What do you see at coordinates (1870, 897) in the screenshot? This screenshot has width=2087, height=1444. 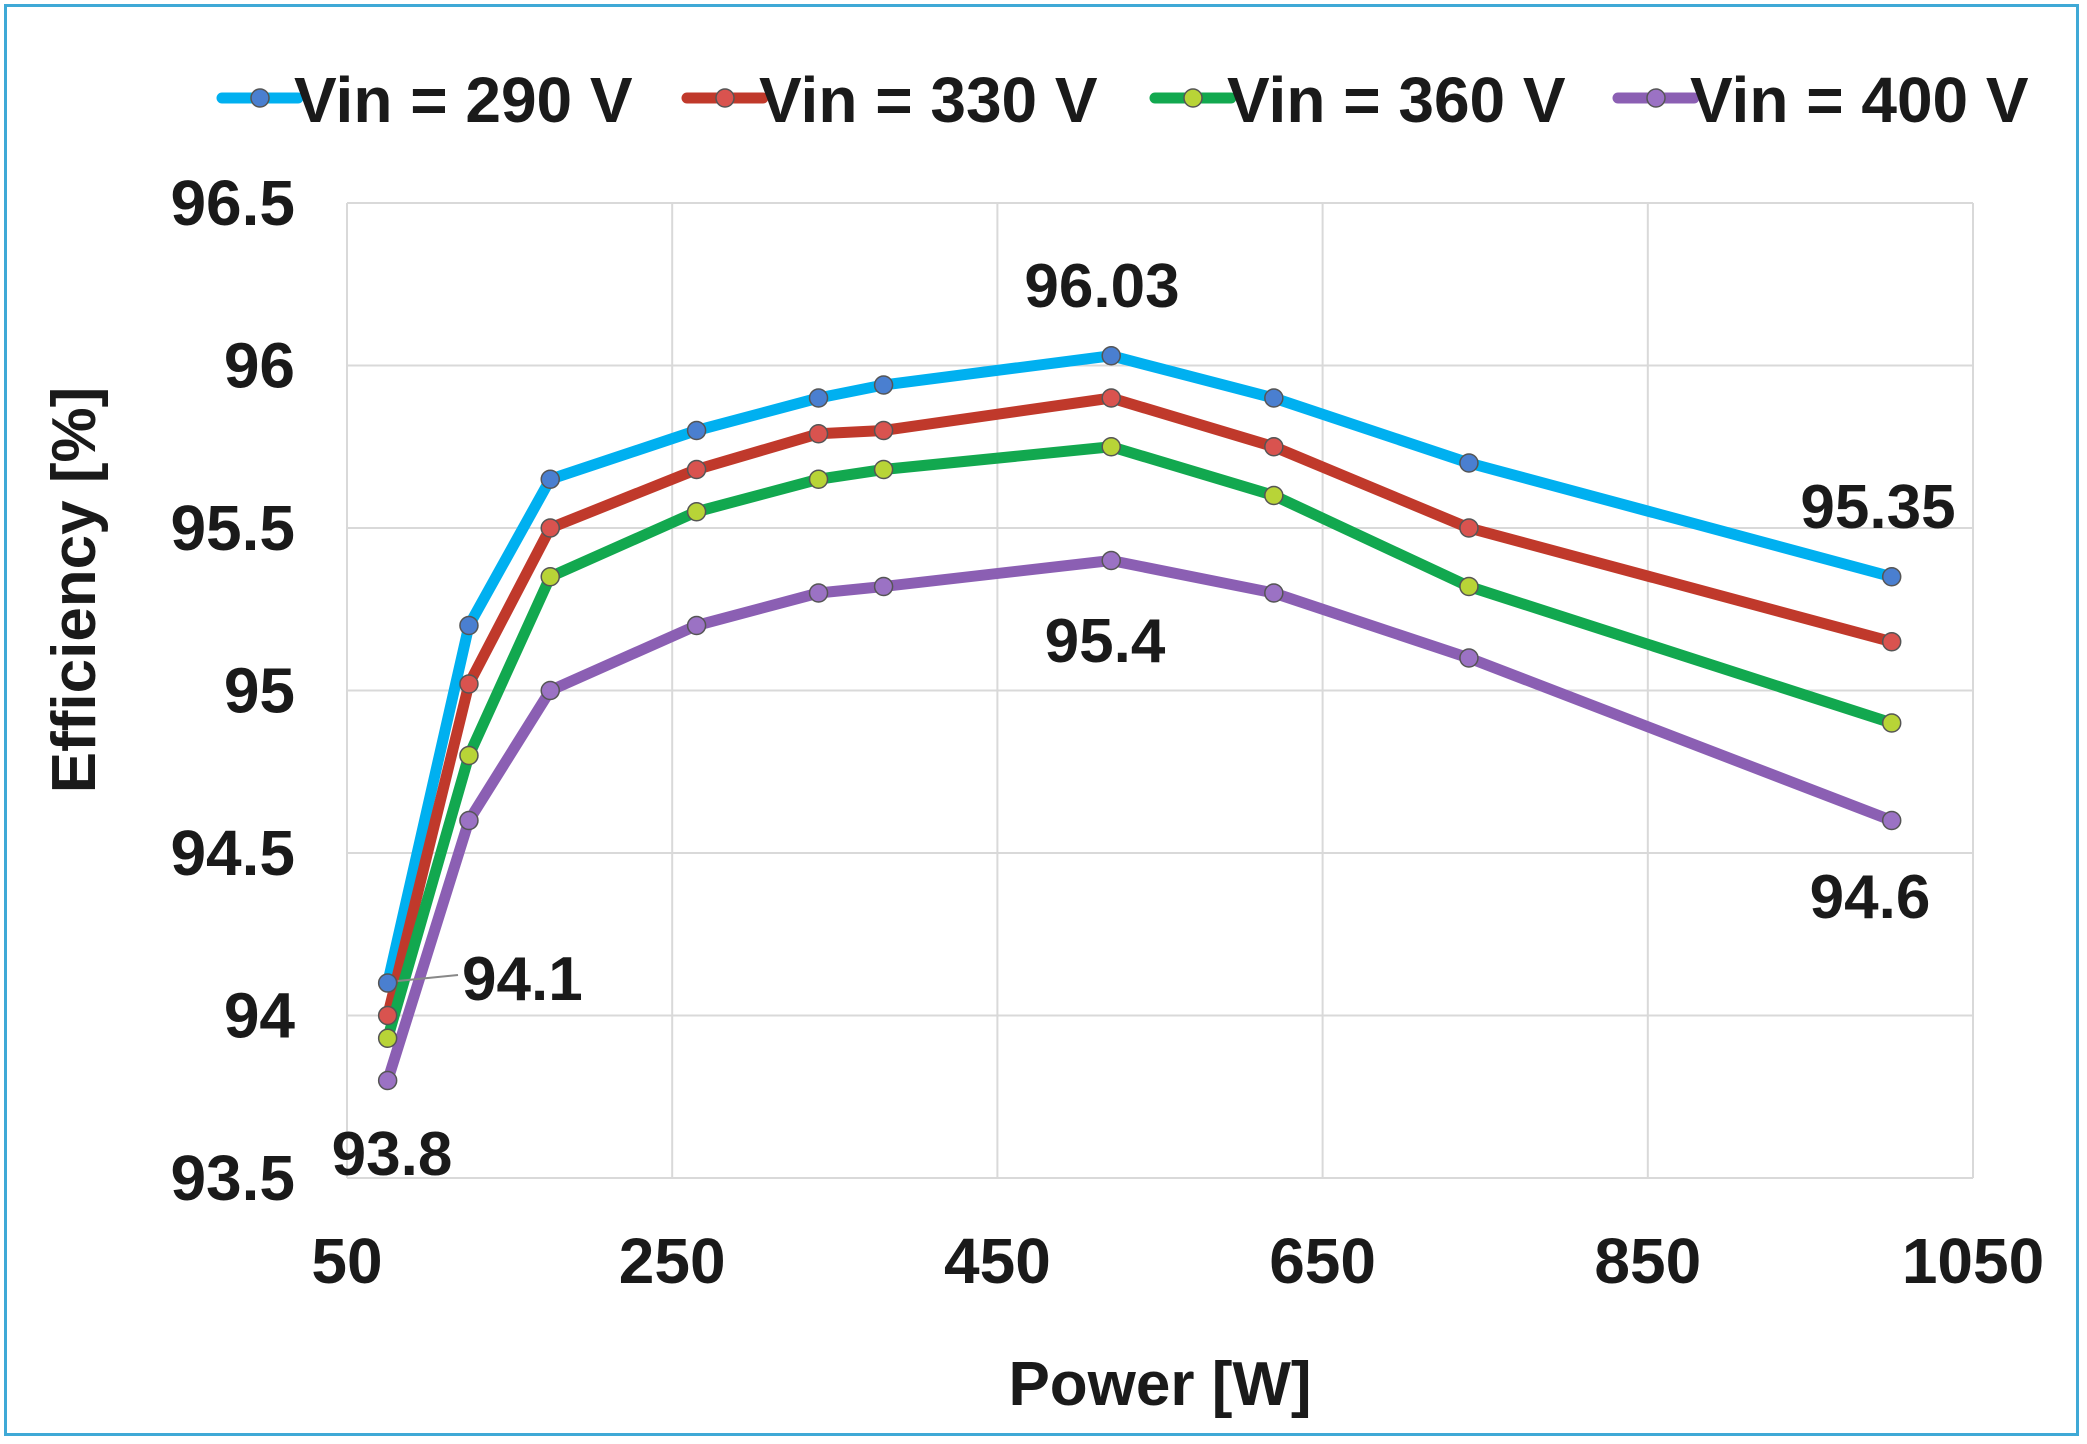 I see `data-label-3: 94.6` at bounding box center [1870, 897].